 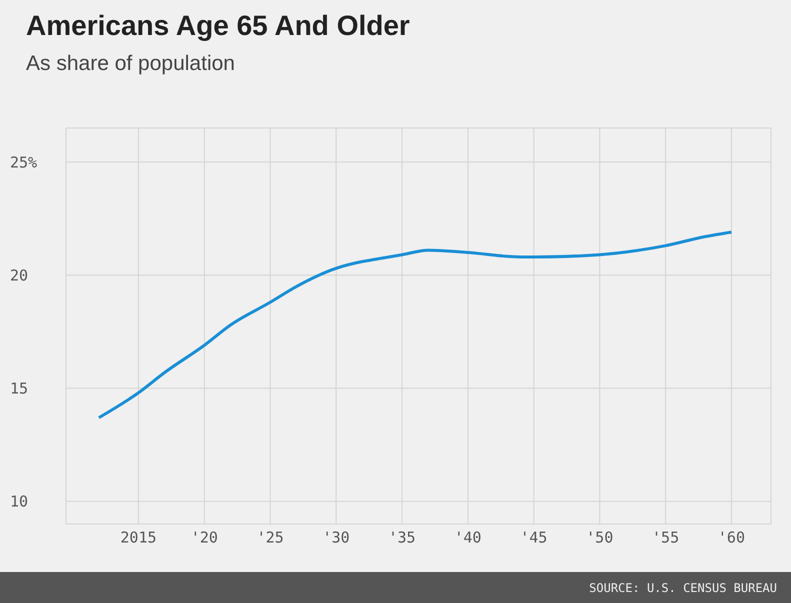 I want to click on y-tick-label: 20, so click(x=19, y=275).